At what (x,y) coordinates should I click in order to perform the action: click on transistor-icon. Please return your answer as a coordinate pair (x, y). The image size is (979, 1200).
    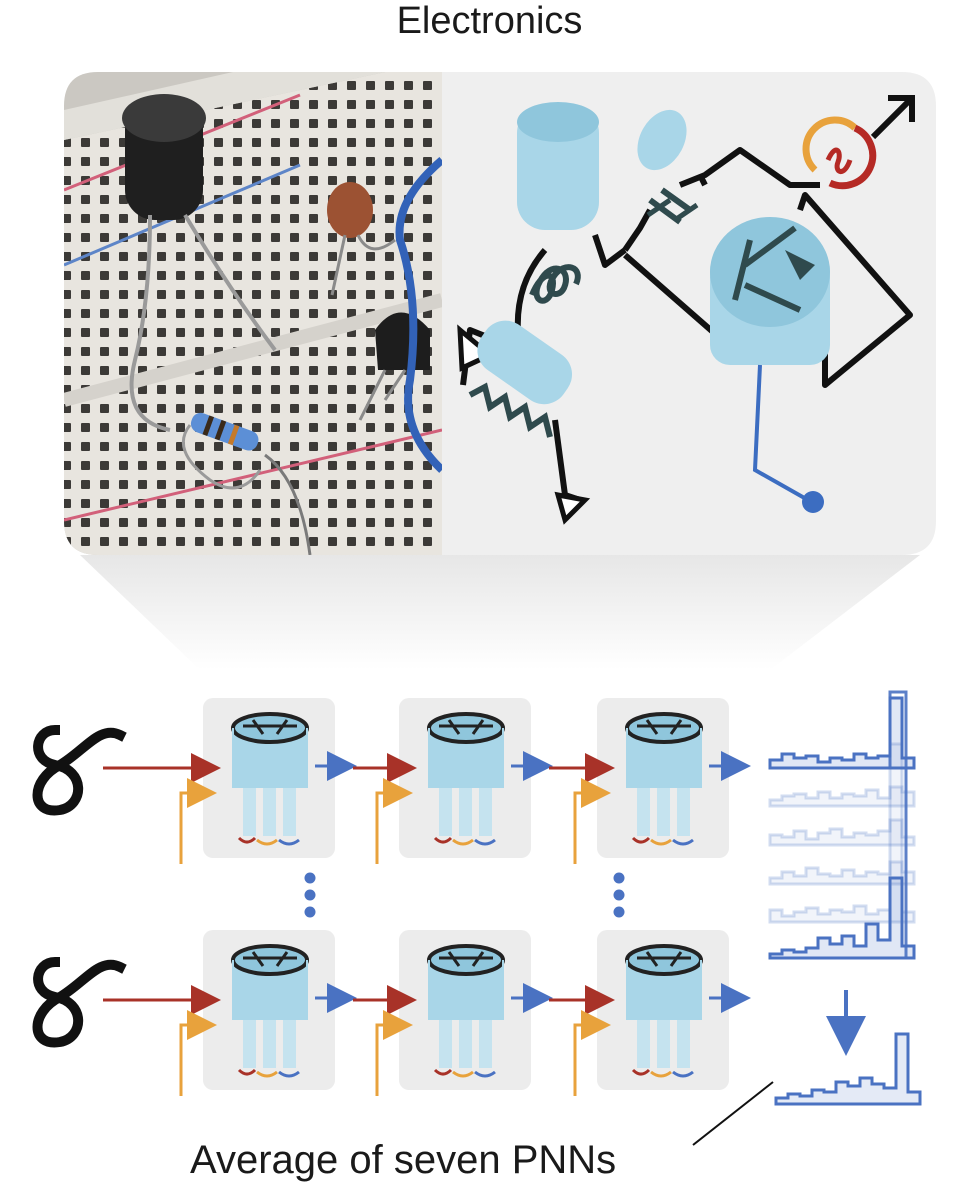
    Looking at the image, I should click on (770, 365).